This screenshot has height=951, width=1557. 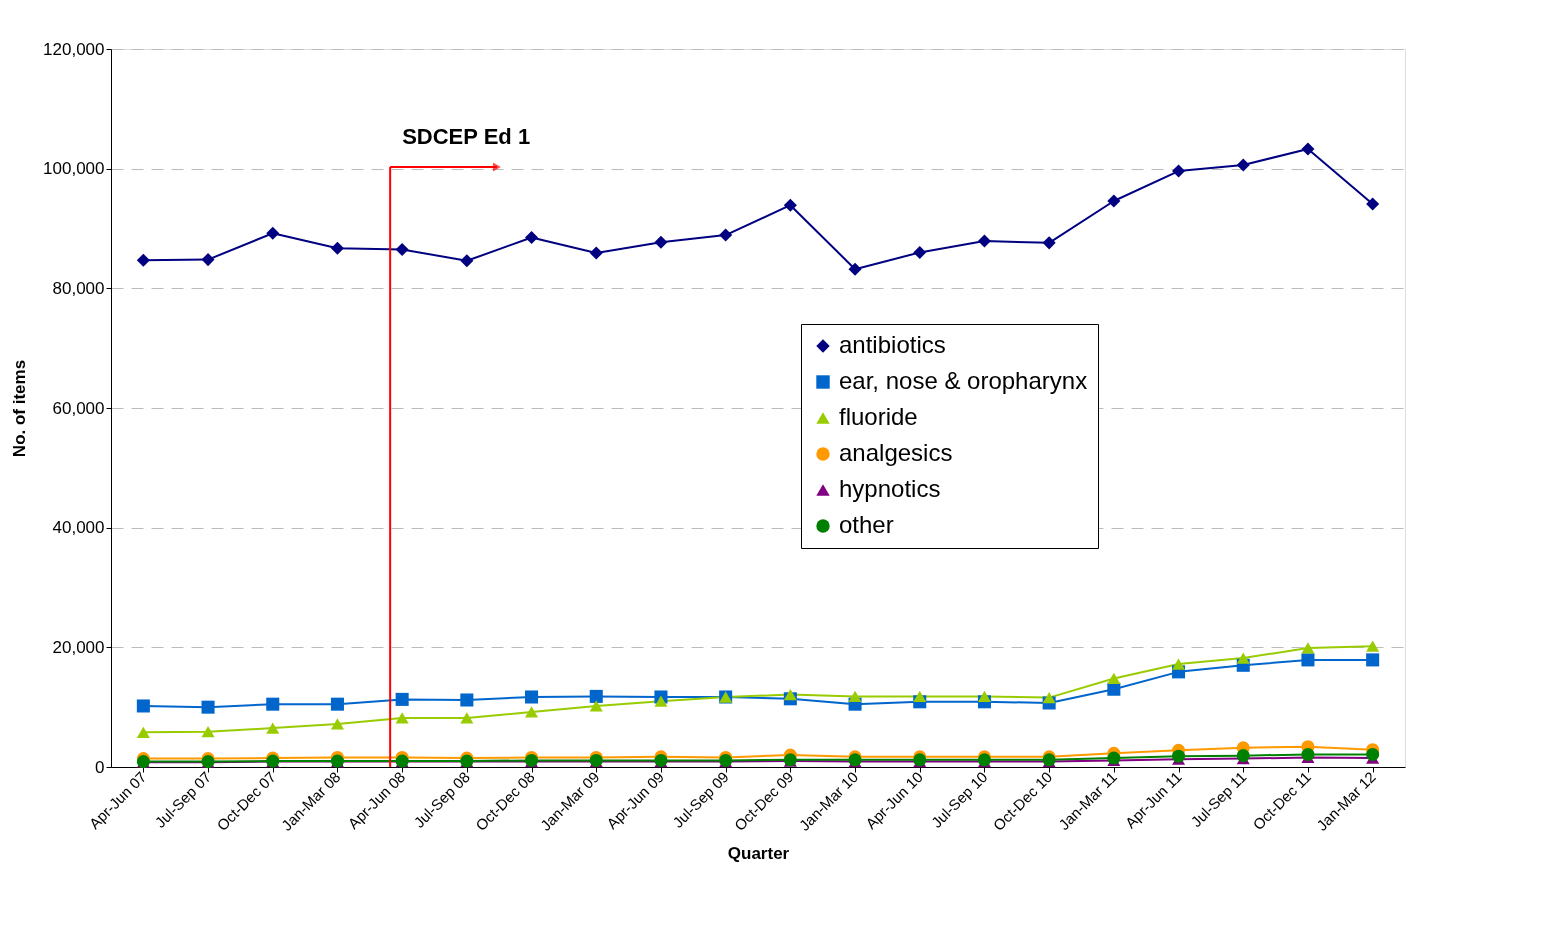 What do you see at coordinates (78, 408) in the screenshot?
I see `y-tick-label: 60,000` at bounding box center [78, 408].